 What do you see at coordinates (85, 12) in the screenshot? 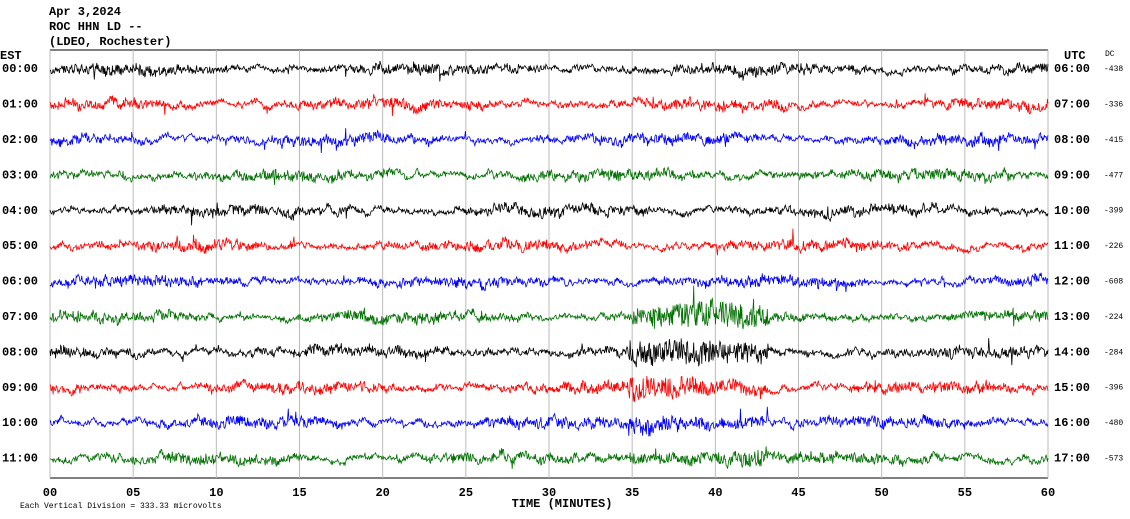
I see `header-line: Apr 3,2024` at bounding box center [85, 12].